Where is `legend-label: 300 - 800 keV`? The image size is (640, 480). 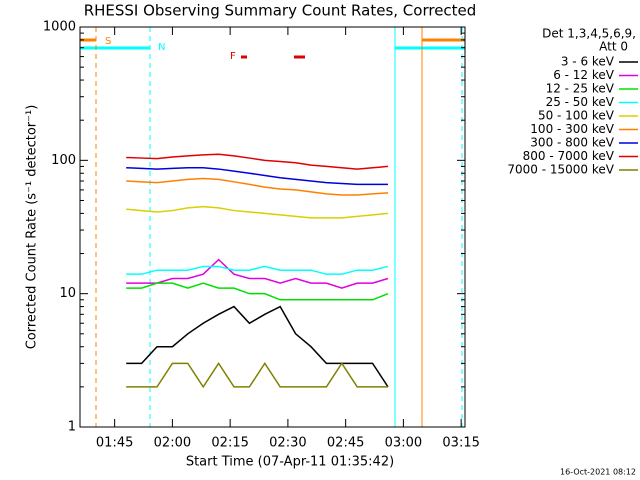 legend-label: 300 - 800 keV is located at coordinates (572, 143).